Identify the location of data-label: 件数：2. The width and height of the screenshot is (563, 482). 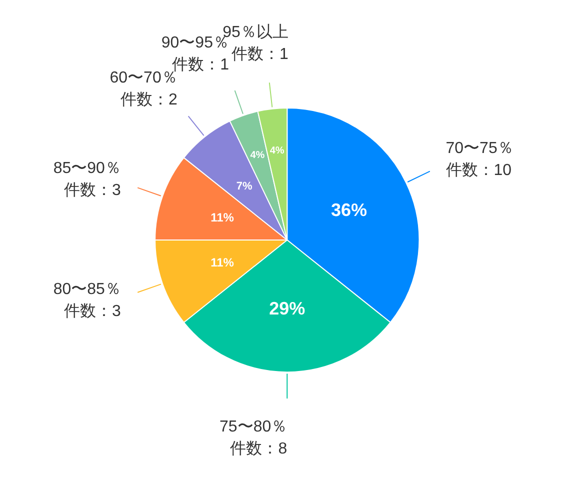
(149, 99).